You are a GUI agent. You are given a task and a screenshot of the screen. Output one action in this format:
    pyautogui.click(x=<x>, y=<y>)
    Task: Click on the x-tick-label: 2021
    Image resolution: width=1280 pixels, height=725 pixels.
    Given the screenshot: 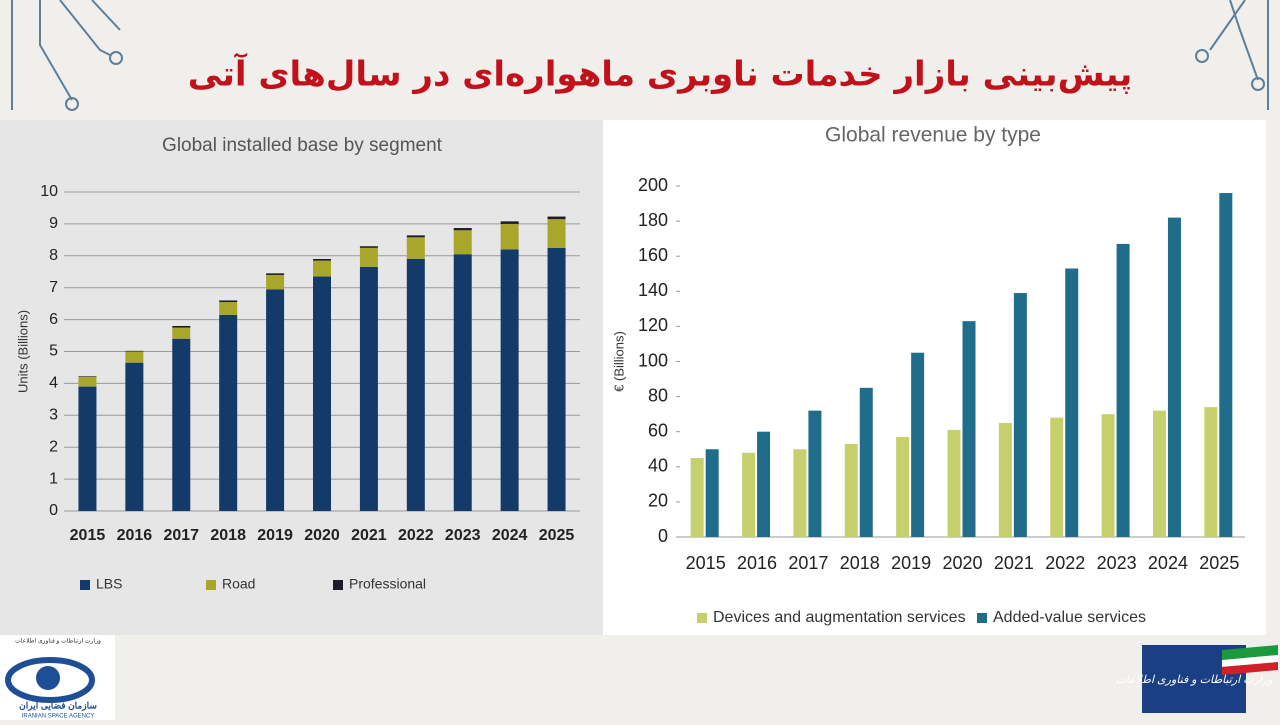 What is the action you would take?
    pyautogui.click(x=1014, y=563)
    